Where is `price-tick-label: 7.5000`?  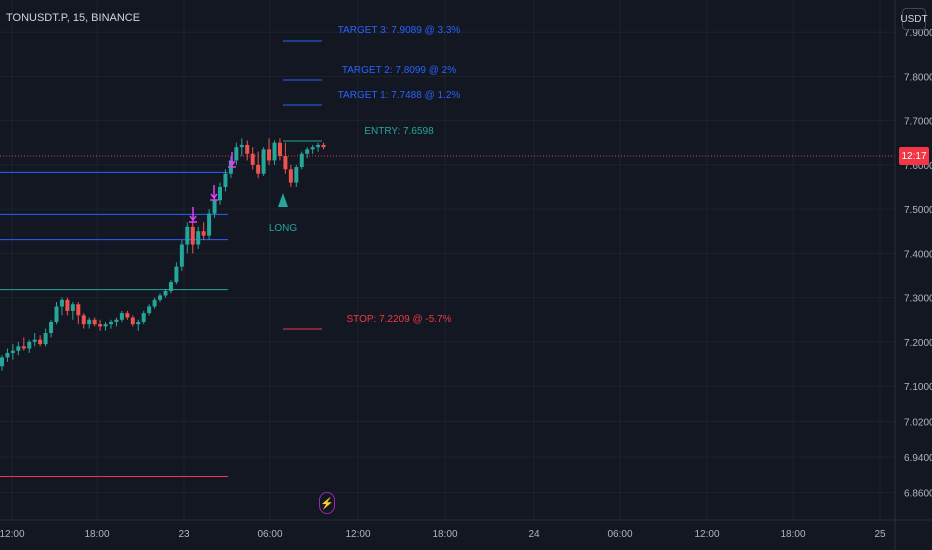 price-tick-label: 7.5000 is located at coordinates (918, 210).